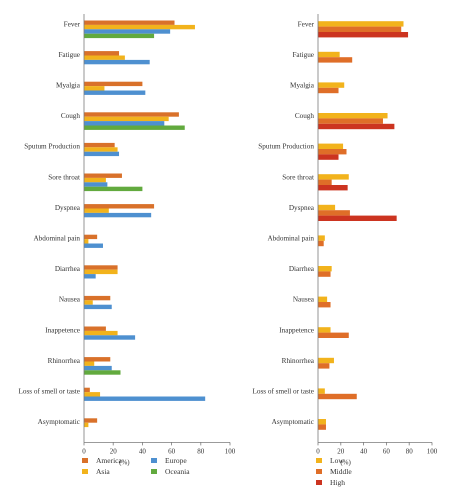 This screenshot has height=500, width=464. Describe the element at coordinates (71, 116) in the screenshot. I see `left-category-label: Cough` at that location.